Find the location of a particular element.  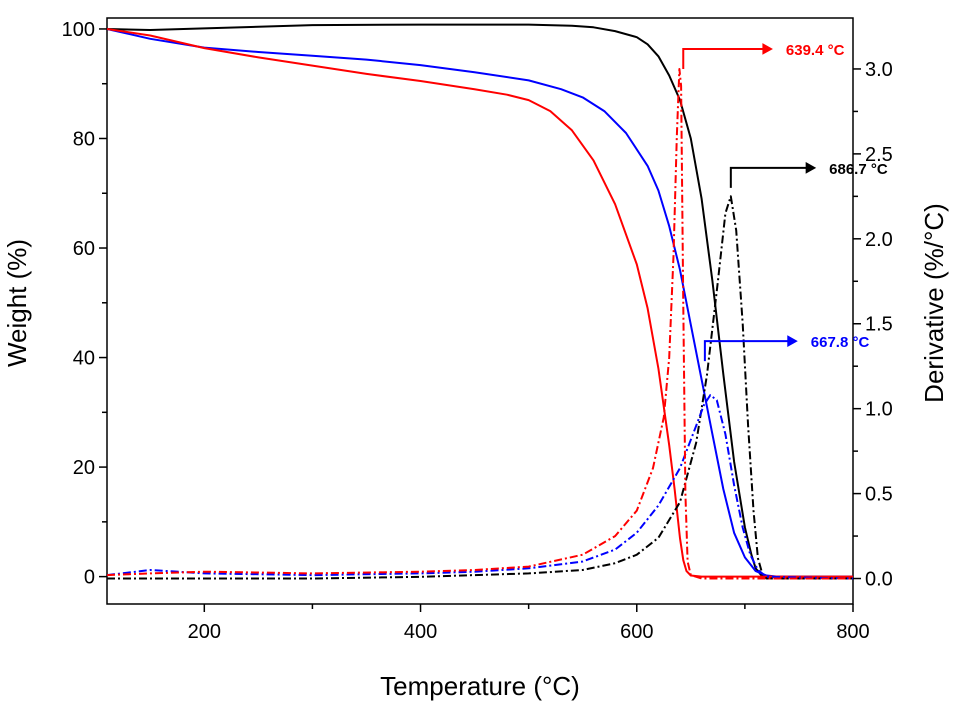

annotation-label: 639.4 °C is located at coordinates (815, 50).